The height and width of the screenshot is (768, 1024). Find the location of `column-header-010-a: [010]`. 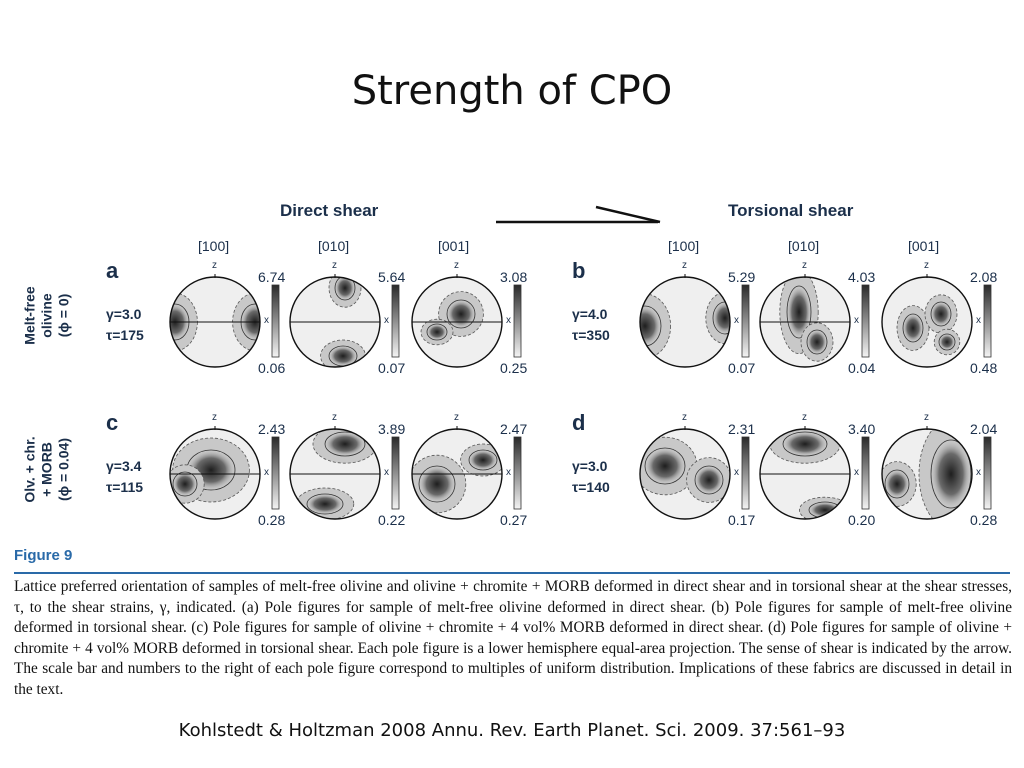

column-header-010-a: [010] is located at coordinates (334, 246).